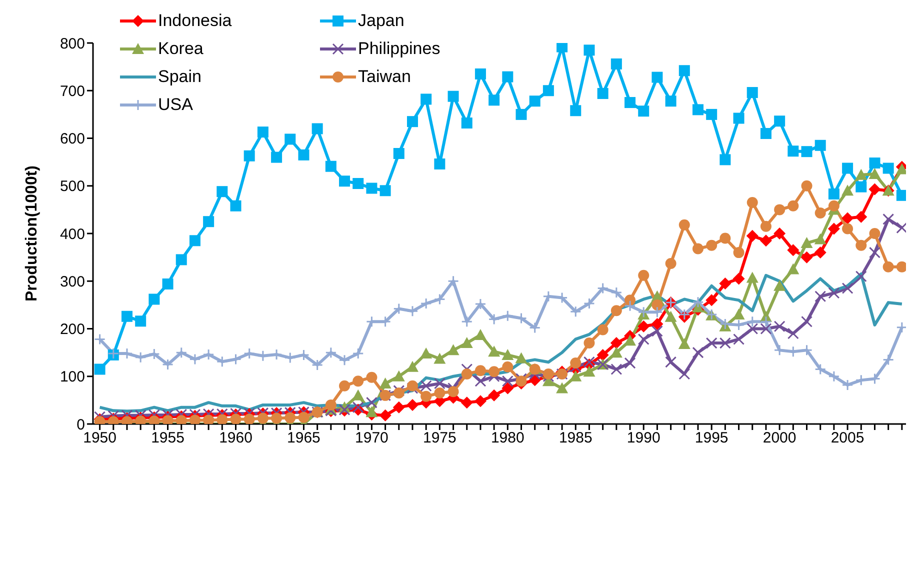 The height and width of the screenshot is (564, 909). Describe the element at coordinates (575, 438) in the screenshot. I see `x-tick-label: 1985` at that location.